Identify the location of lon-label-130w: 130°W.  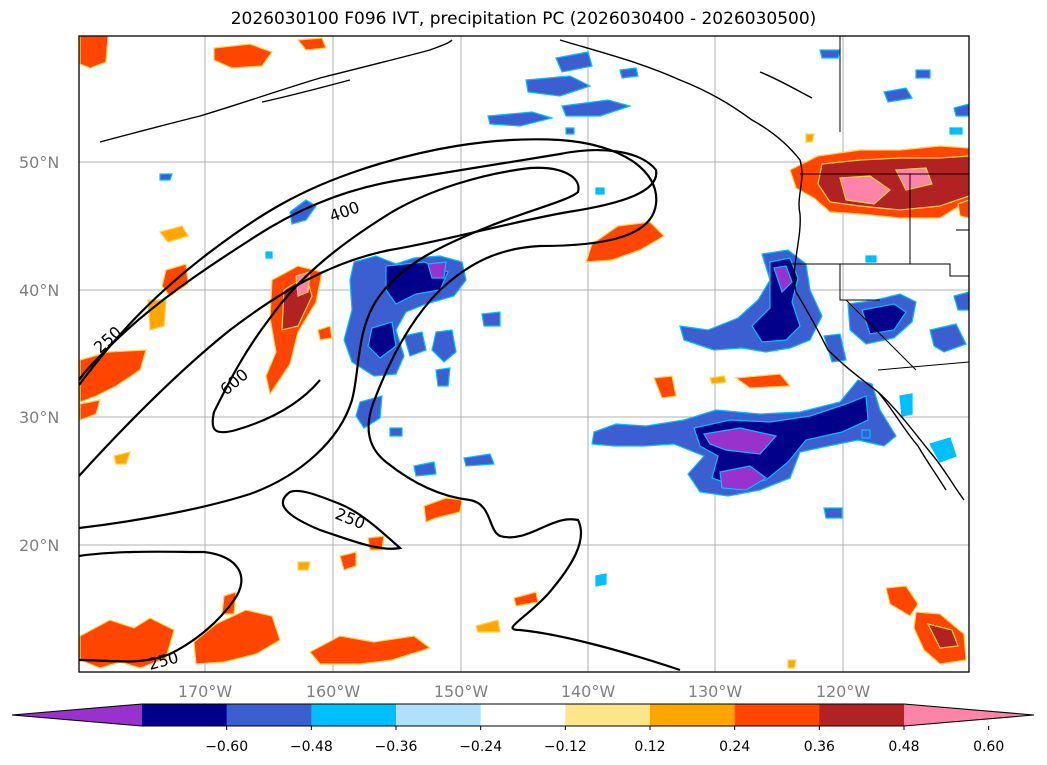
(715, 691).